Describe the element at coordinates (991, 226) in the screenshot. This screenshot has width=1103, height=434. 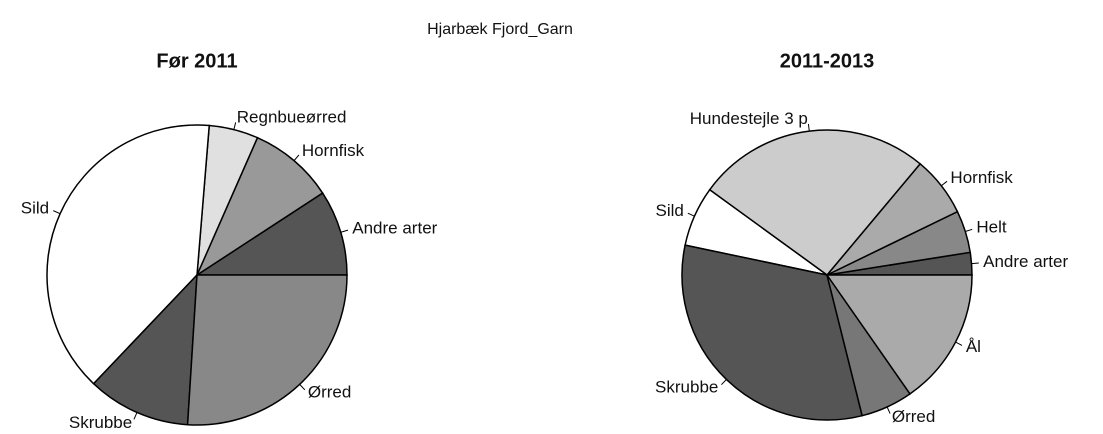
I see `slice-label: Helt` at that location.